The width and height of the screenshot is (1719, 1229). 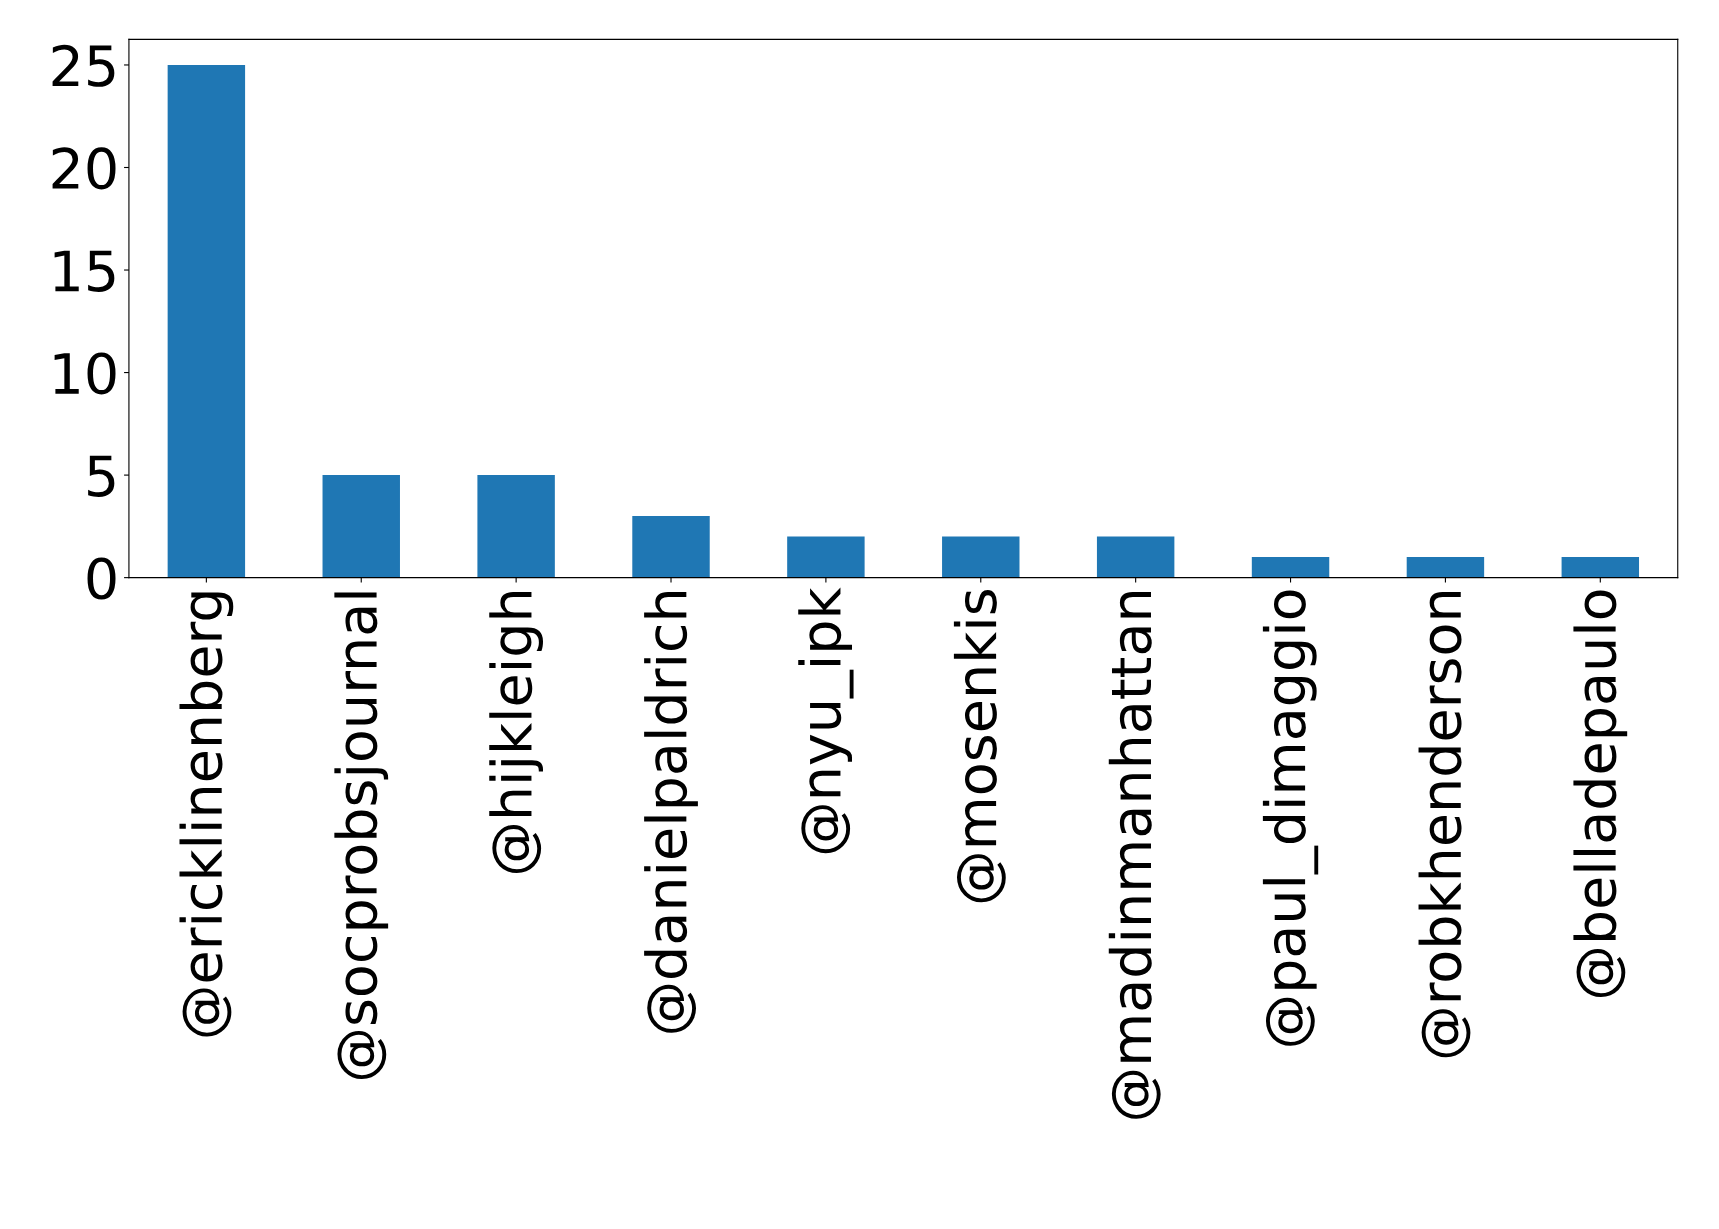 I want to click on x-tick-label: @nyu_ipk, so click(x=826, y=720).